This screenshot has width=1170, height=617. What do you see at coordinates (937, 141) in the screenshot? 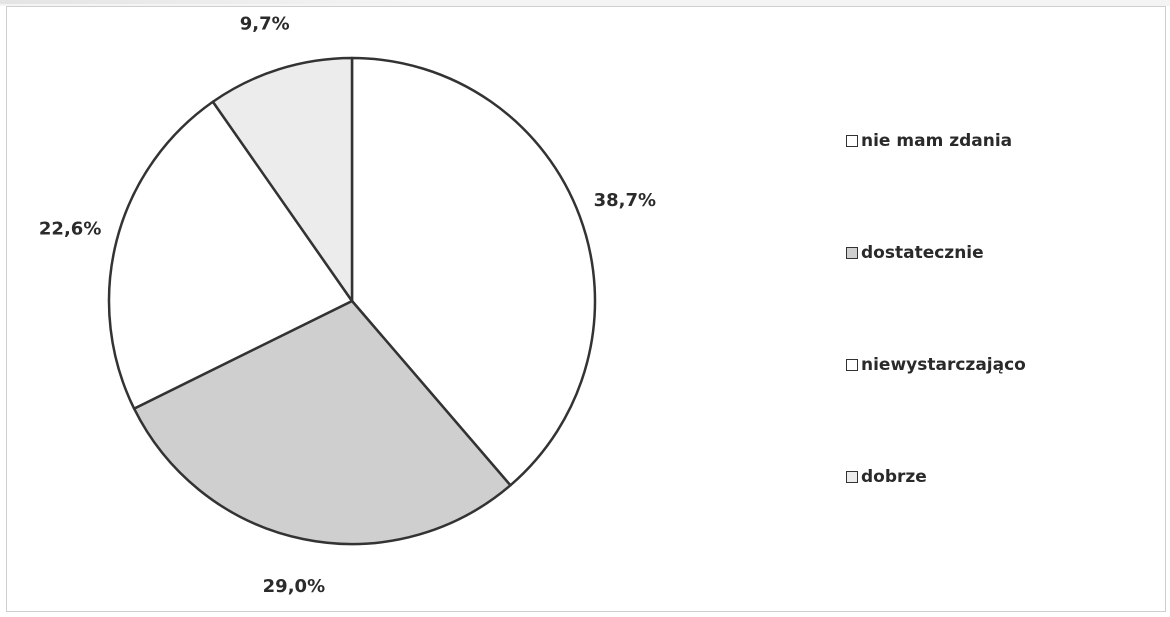
I see `legend-label-nie-mam-zdania: nie mam zdania` at bounding box center [937, 141].